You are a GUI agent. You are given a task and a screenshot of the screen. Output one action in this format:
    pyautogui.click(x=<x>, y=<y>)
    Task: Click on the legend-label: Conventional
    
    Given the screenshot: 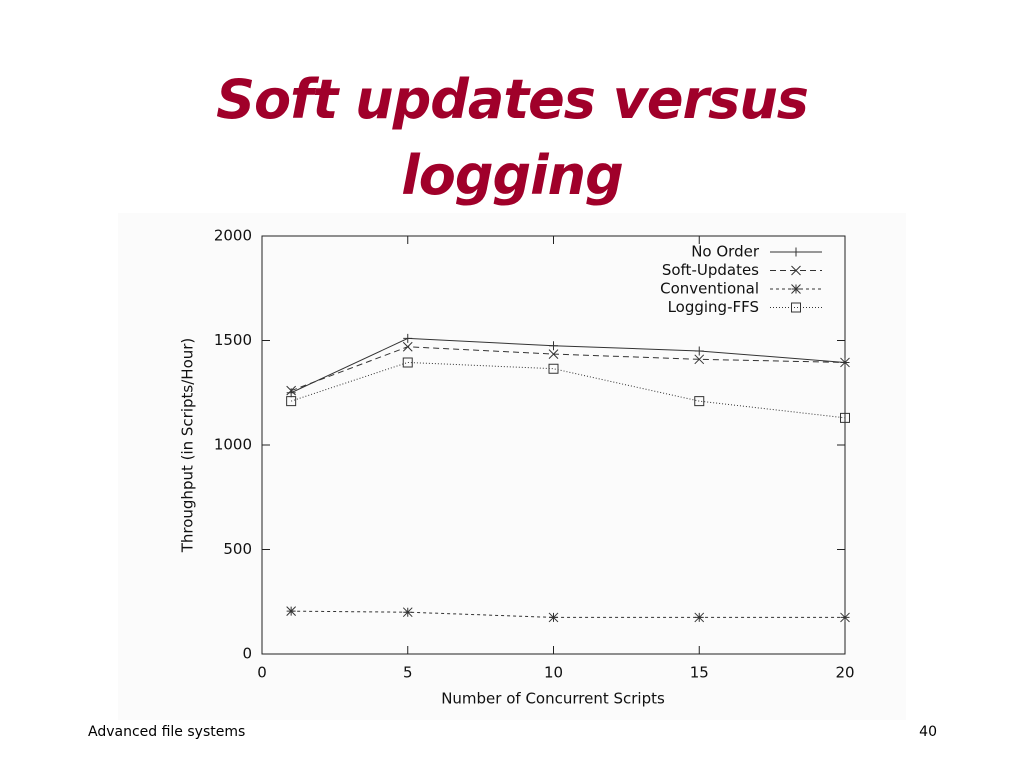 What is the action you would take?
    pyautogui.click(x=709, y=289)
    